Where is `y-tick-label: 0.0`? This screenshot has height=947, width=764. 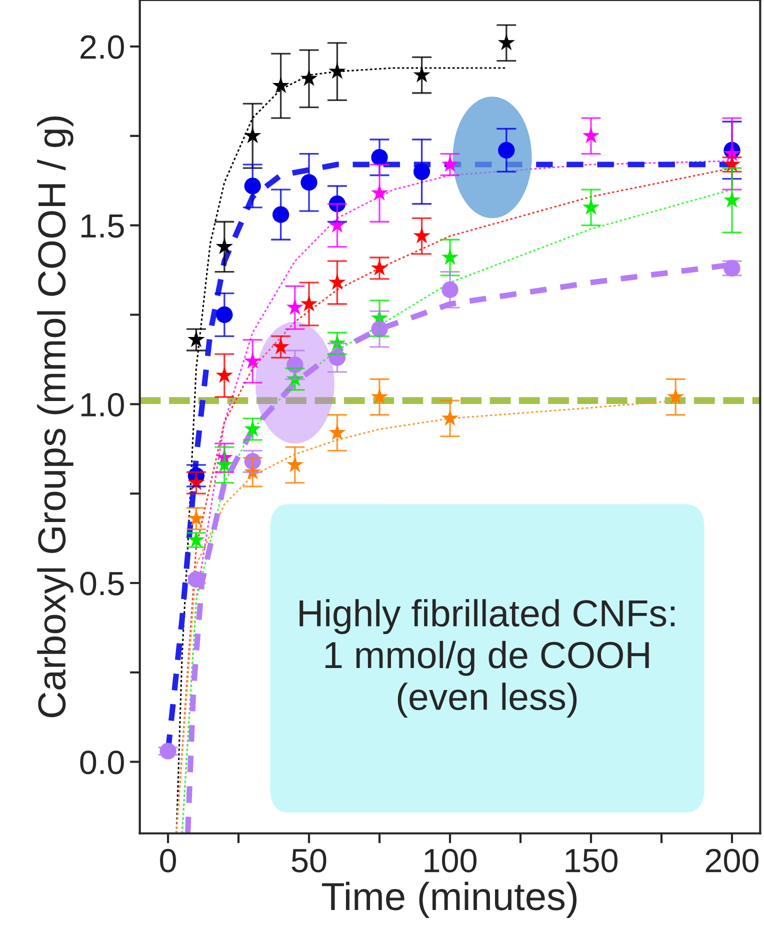 y-tick-label: 0.0 is located at coordinates (102, 762).